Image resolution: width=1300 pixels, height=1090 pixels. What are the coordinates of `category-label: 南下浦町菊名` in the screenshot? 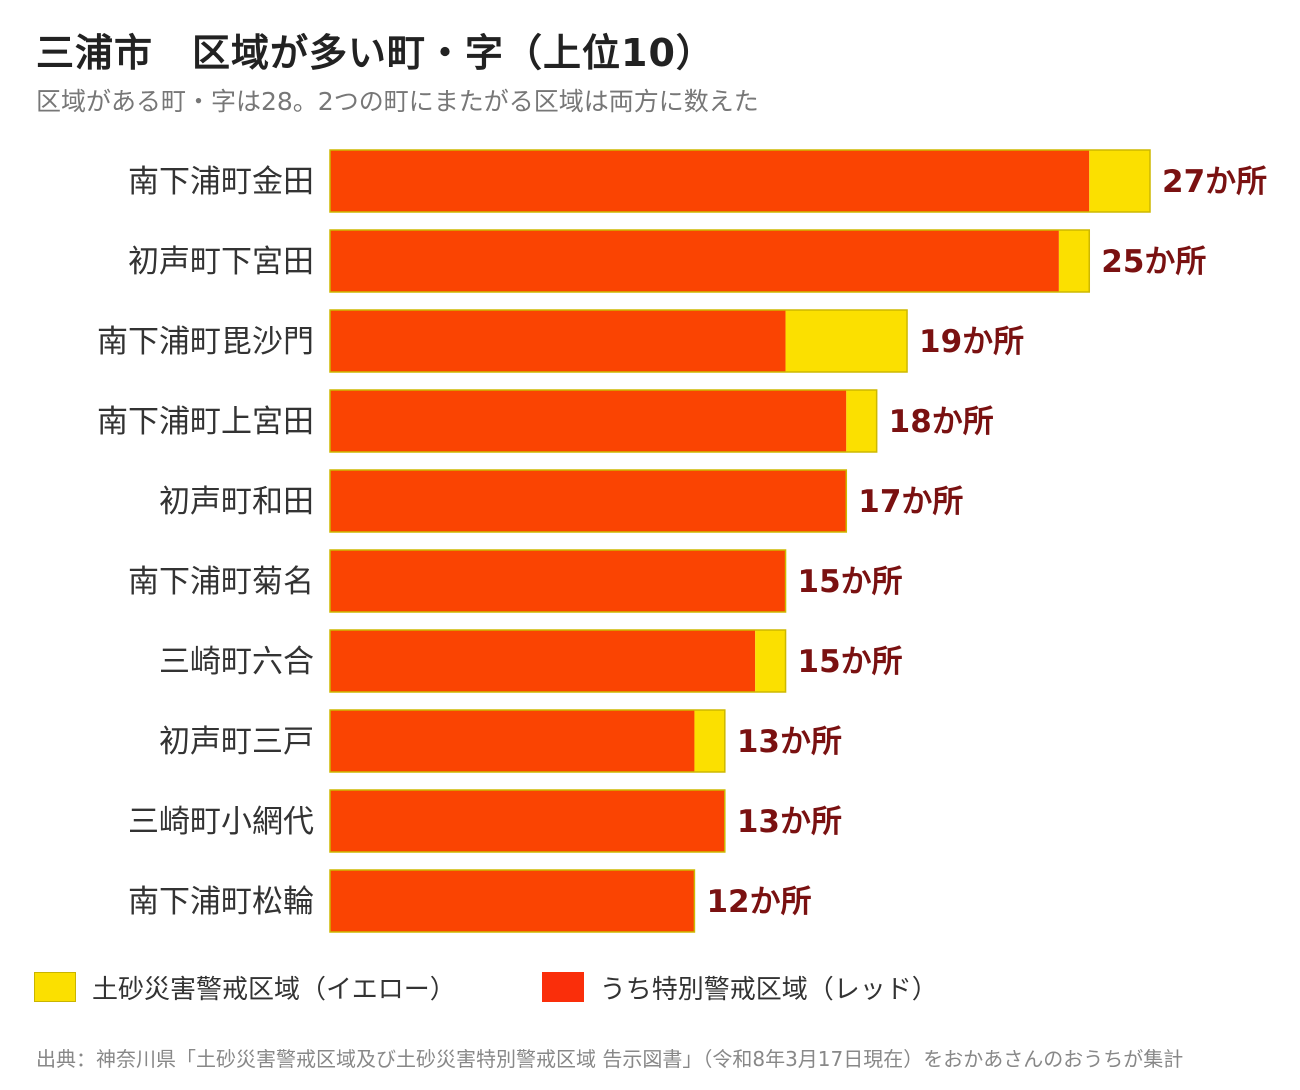 It's located at (221, 582).